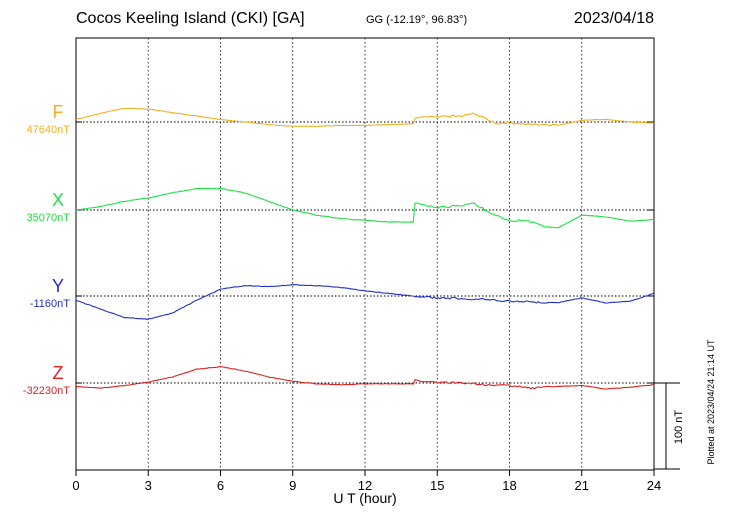  What do you see at coordinates (667, 426) in the screenshot?
I see `scale-bar` at bounding box center [667, 426].